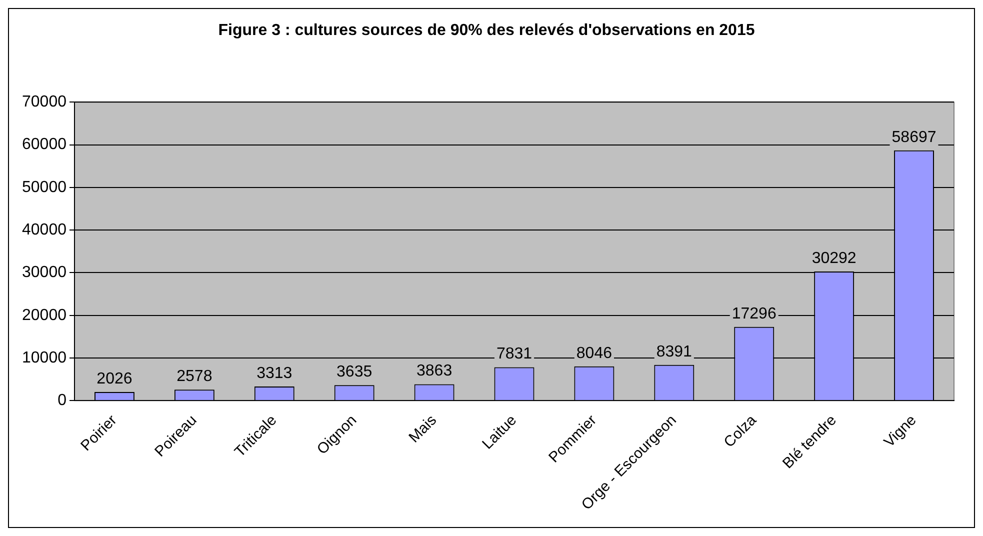 This screenshot has height=536, width=983. What do you see at coordinates (914, 137) in the screenshot?
I see `data-label: 58697` at bounding box center [914, 137].